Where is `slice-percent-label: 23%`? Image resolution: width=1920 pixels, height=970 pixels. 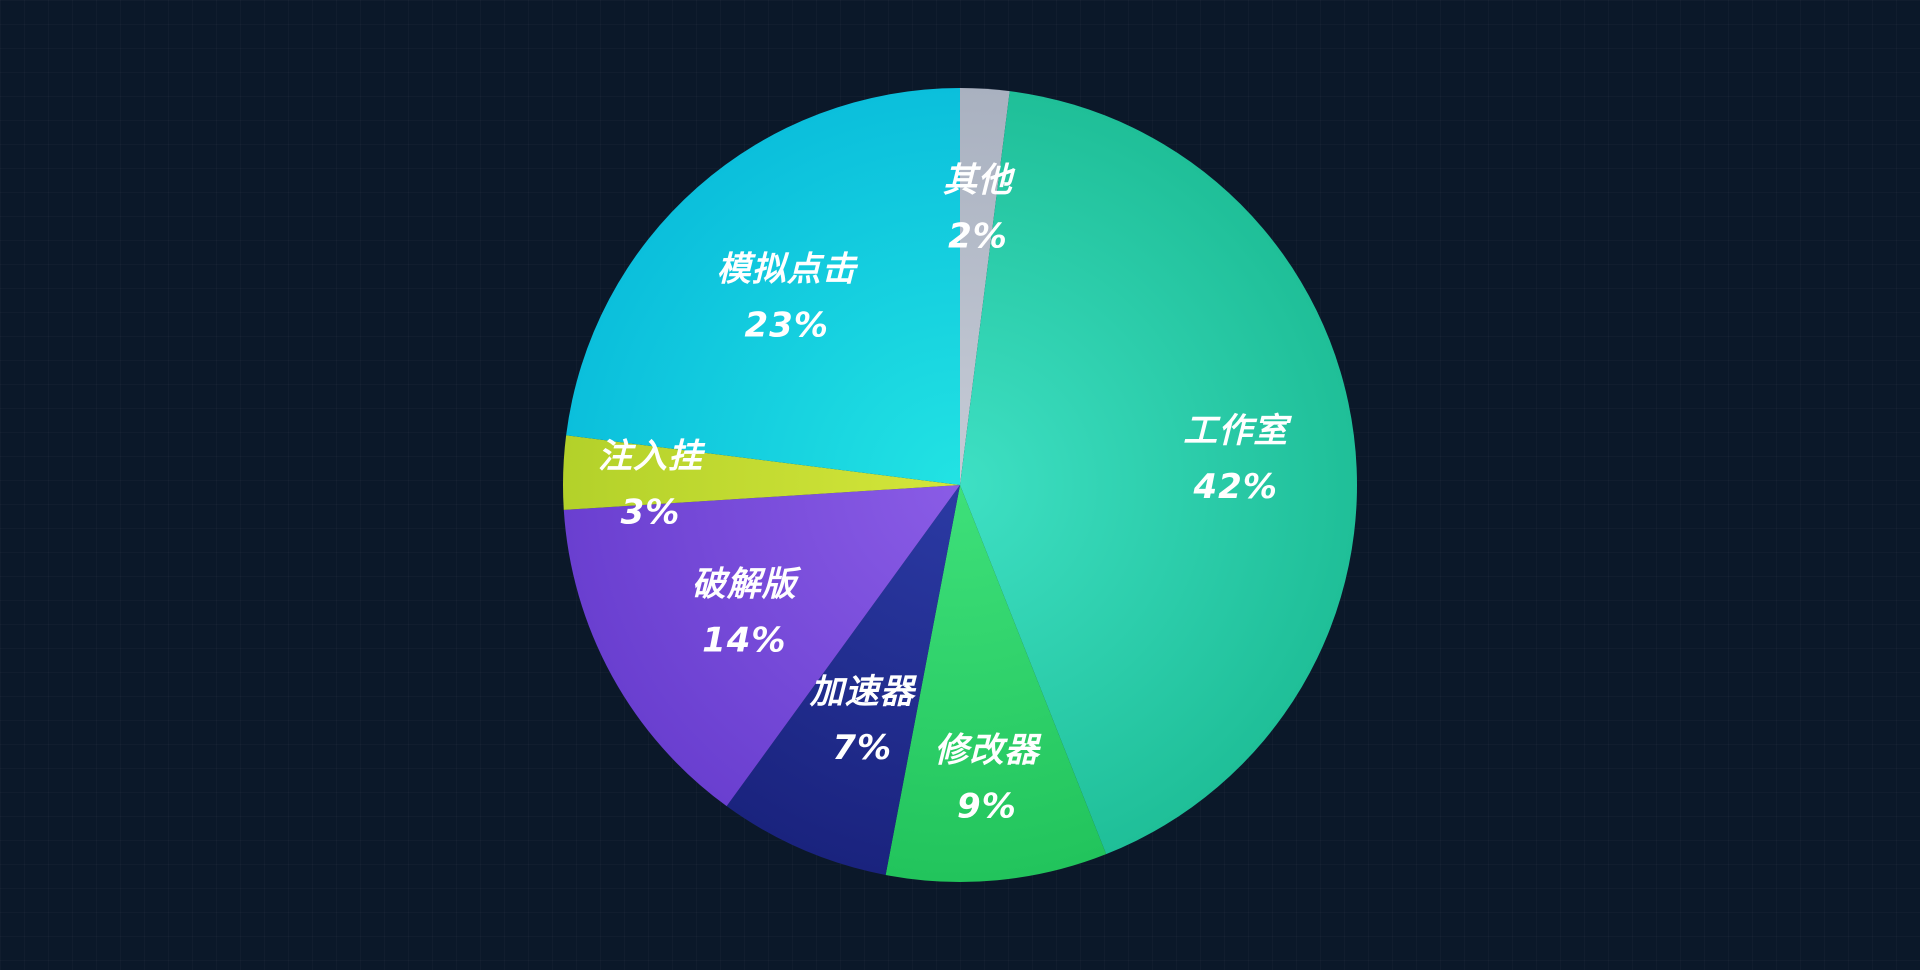
slice-percent-label: 23% is located at coordinates (787, 325).